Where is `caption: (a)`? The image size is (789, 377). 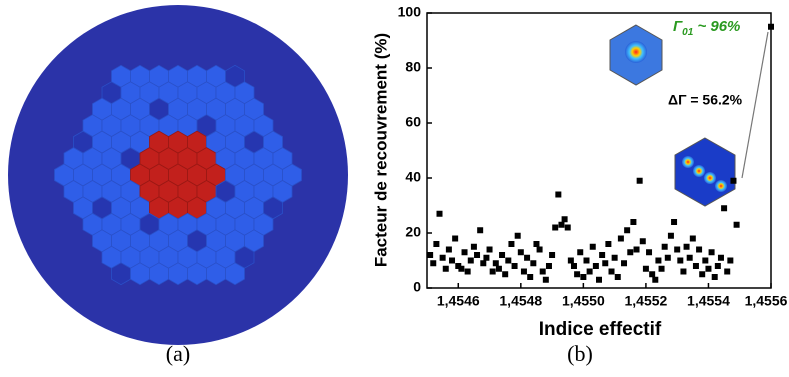 caption: (a) is located at coordinates (178, 353).